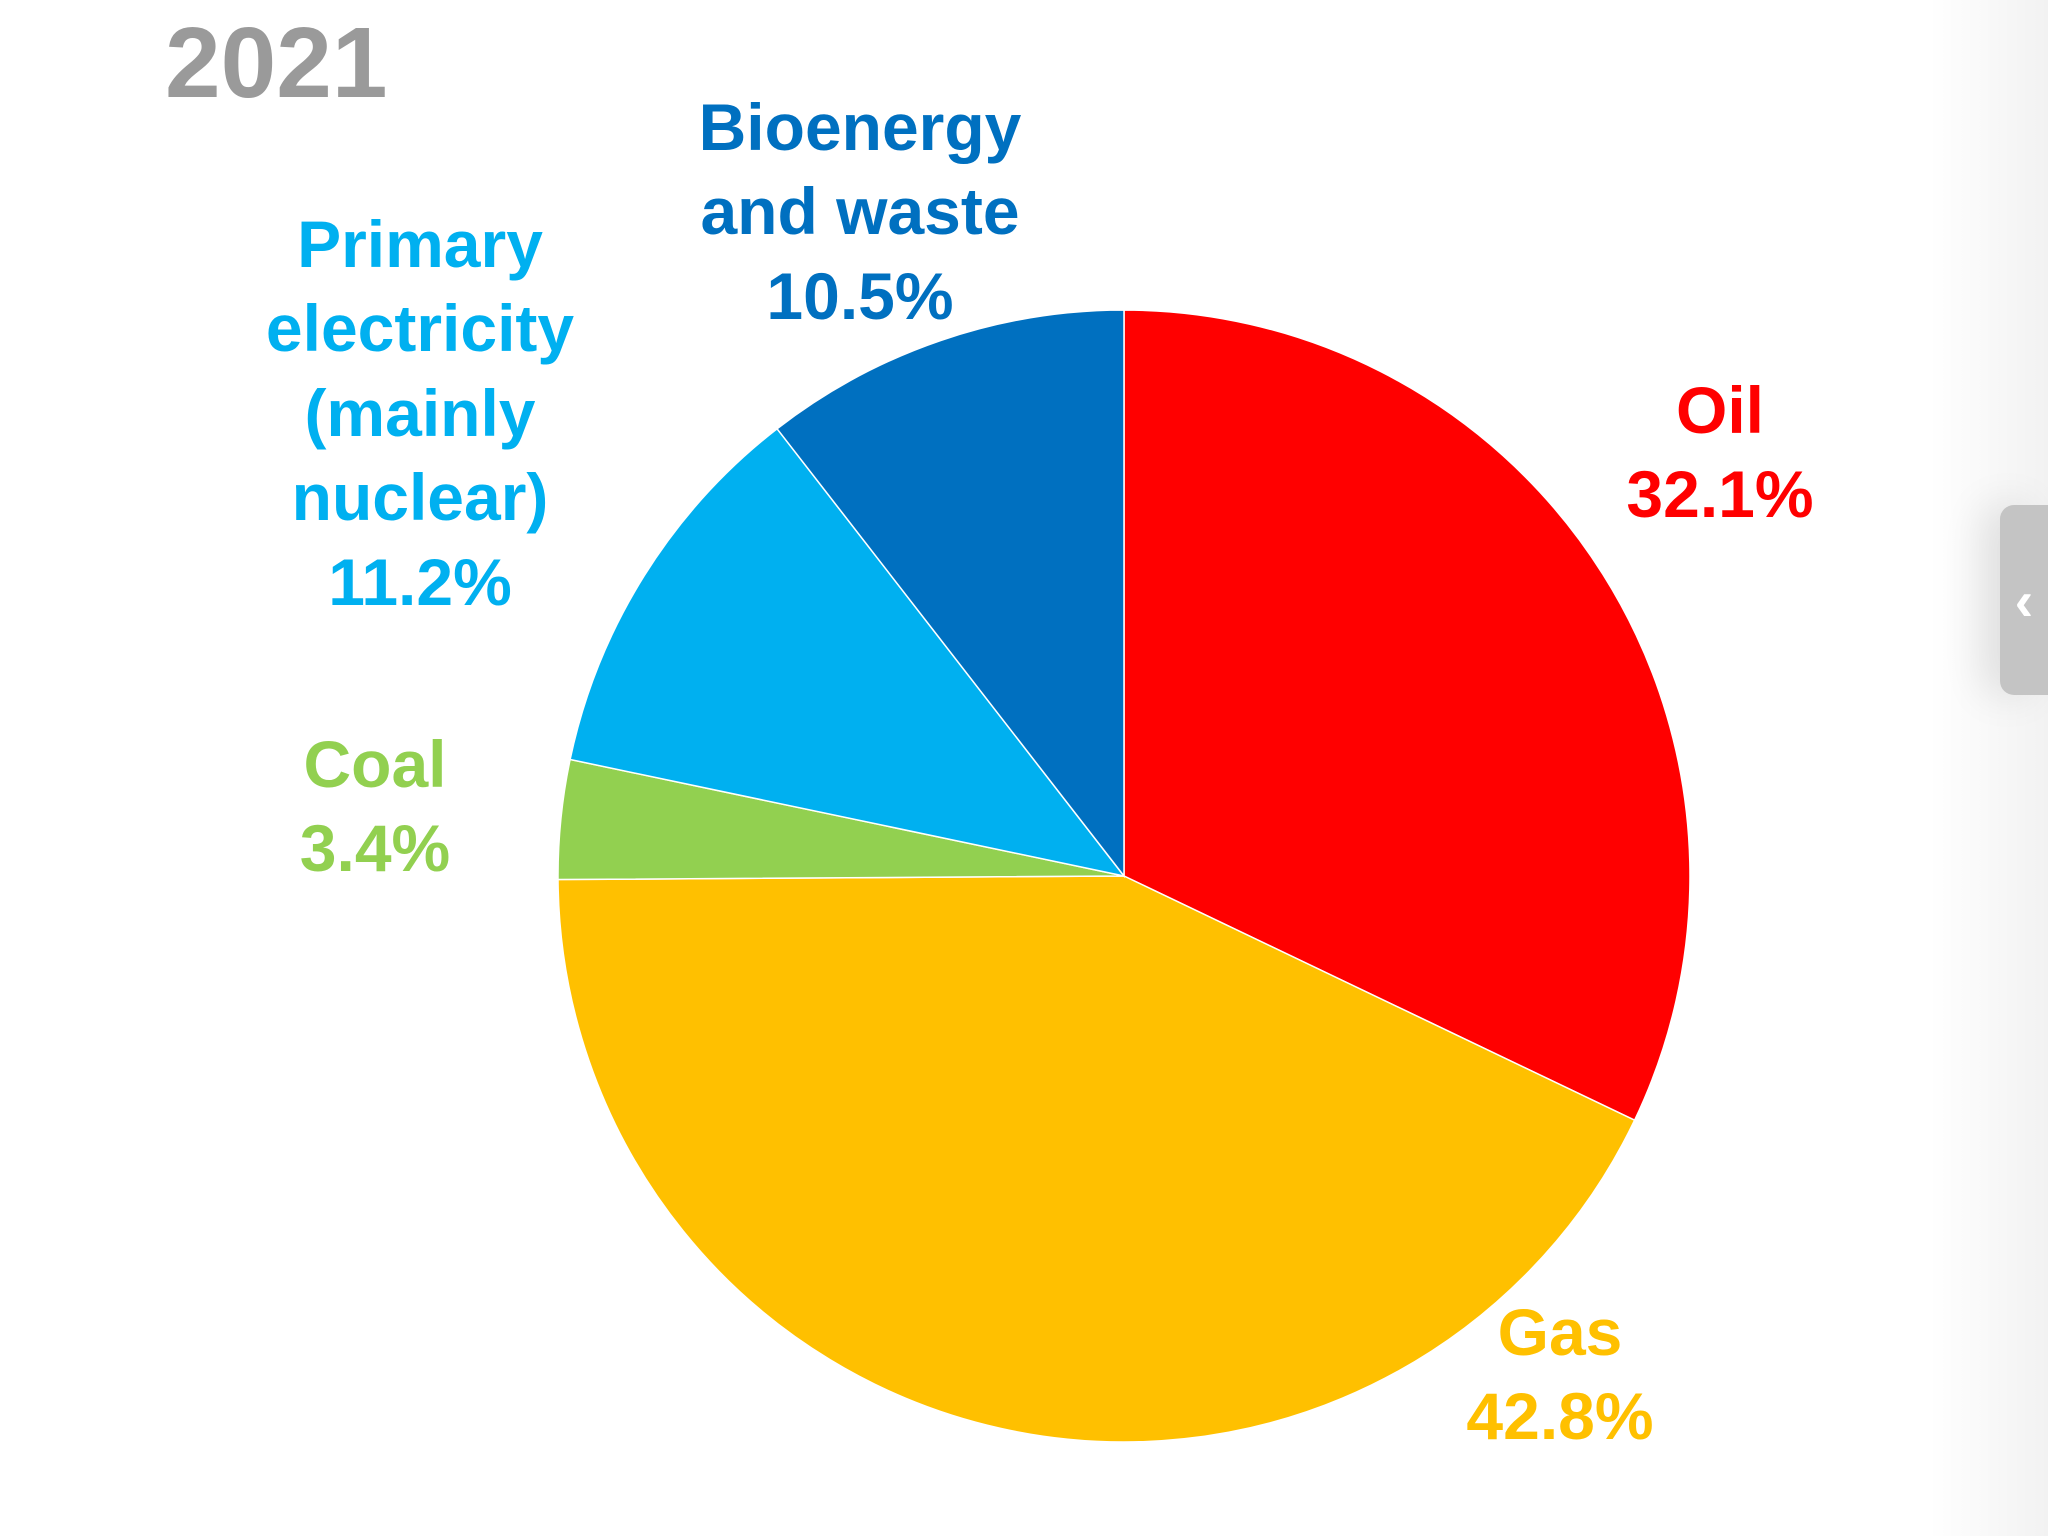 The width and height of the screenshot is (2048, 1536). Describe the element at coordinates (276, 63) in the screenshot. I see `chart-title: 2021` at that location.